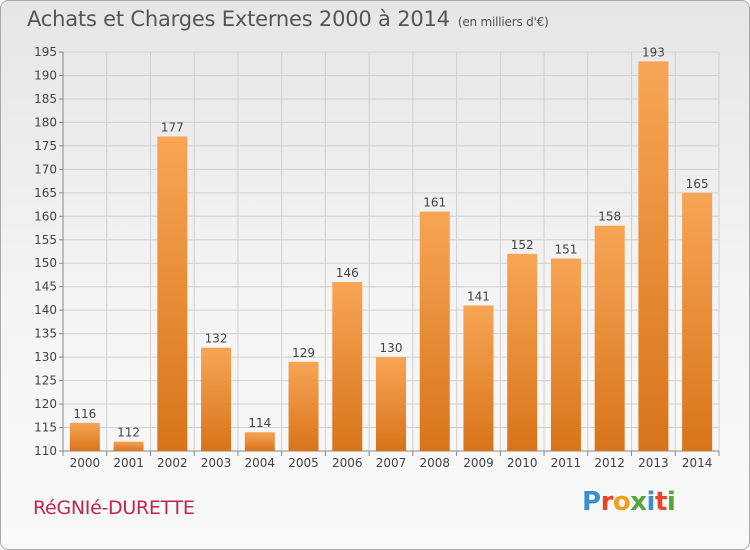  I want to click on bar-value-label: 193, so click(653, 52).